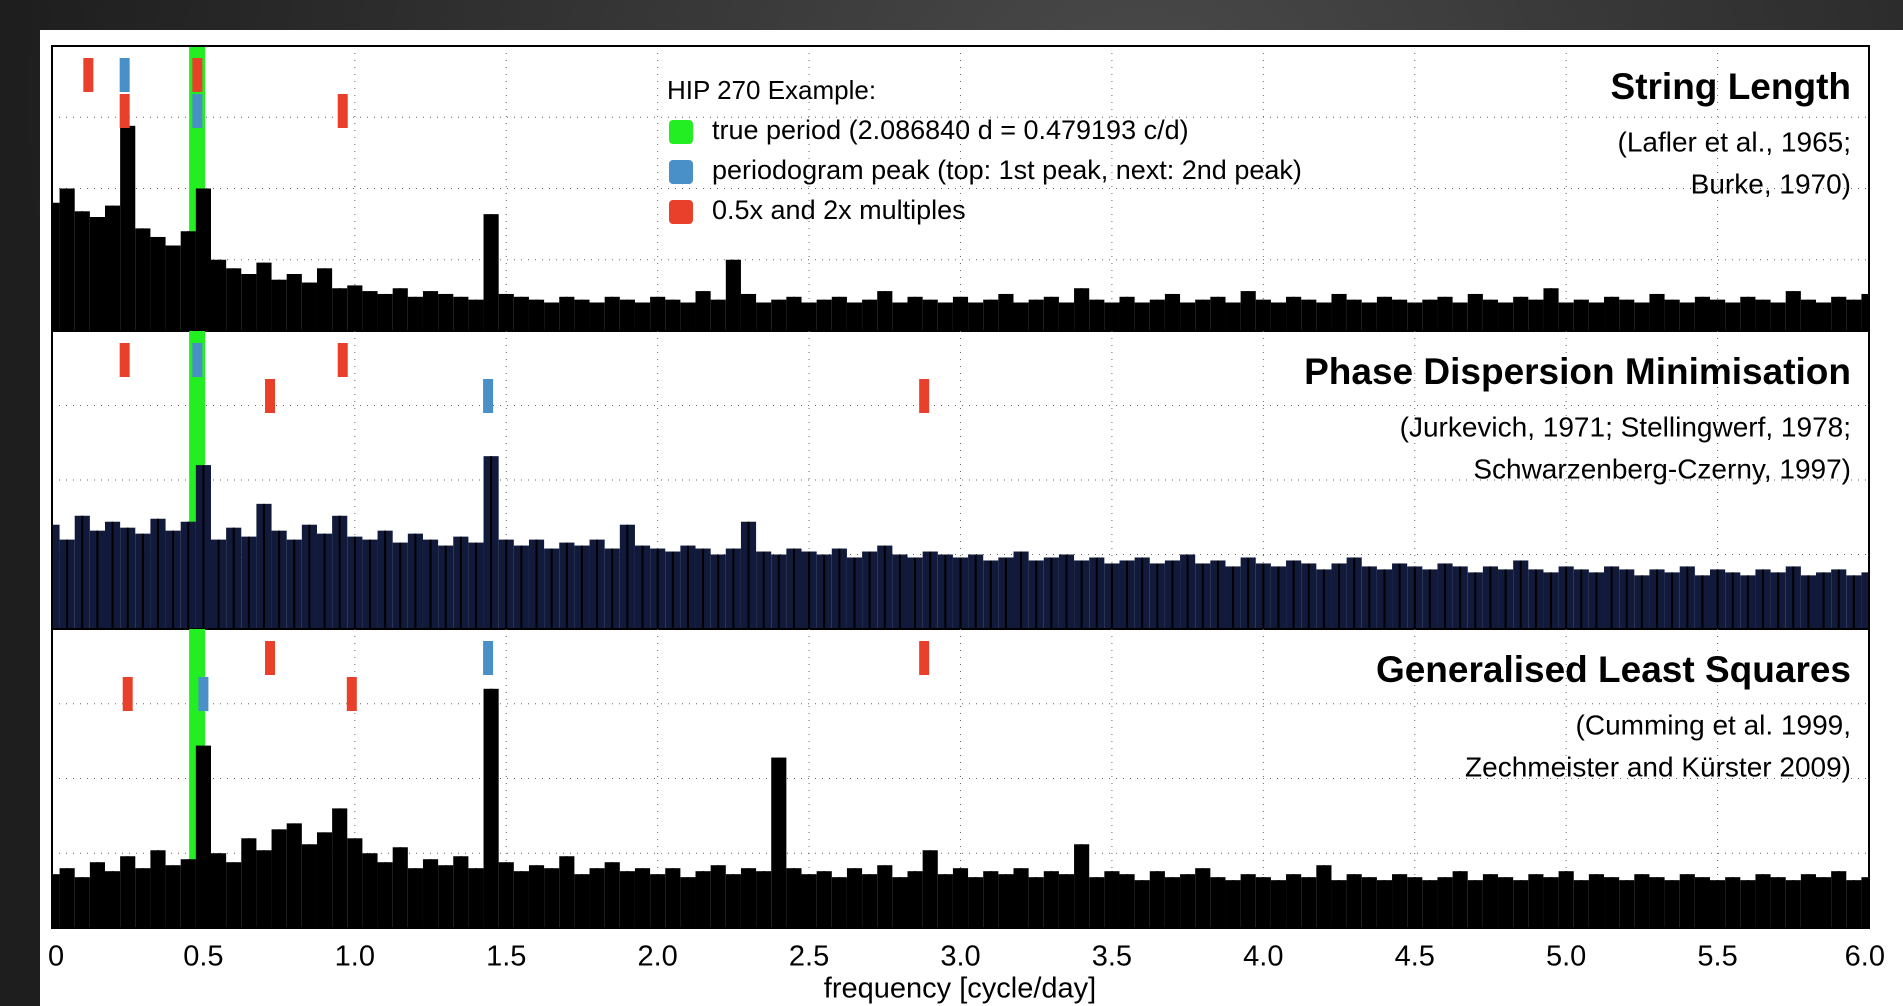 The image size is (1903, 1006). I want to click on x-tick-label: 4.0, so click(1263, 957).